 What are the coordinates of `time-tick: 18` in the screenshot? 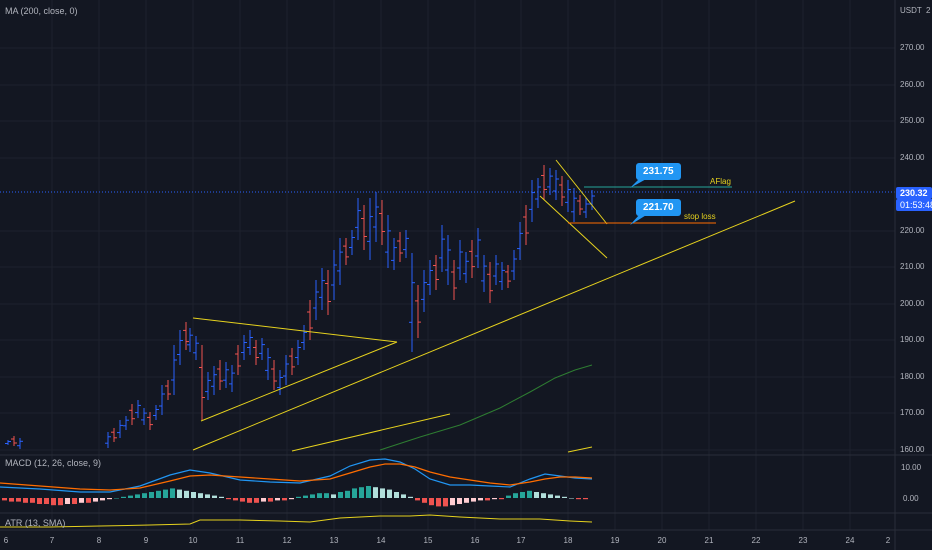 It's located at (568, 540).